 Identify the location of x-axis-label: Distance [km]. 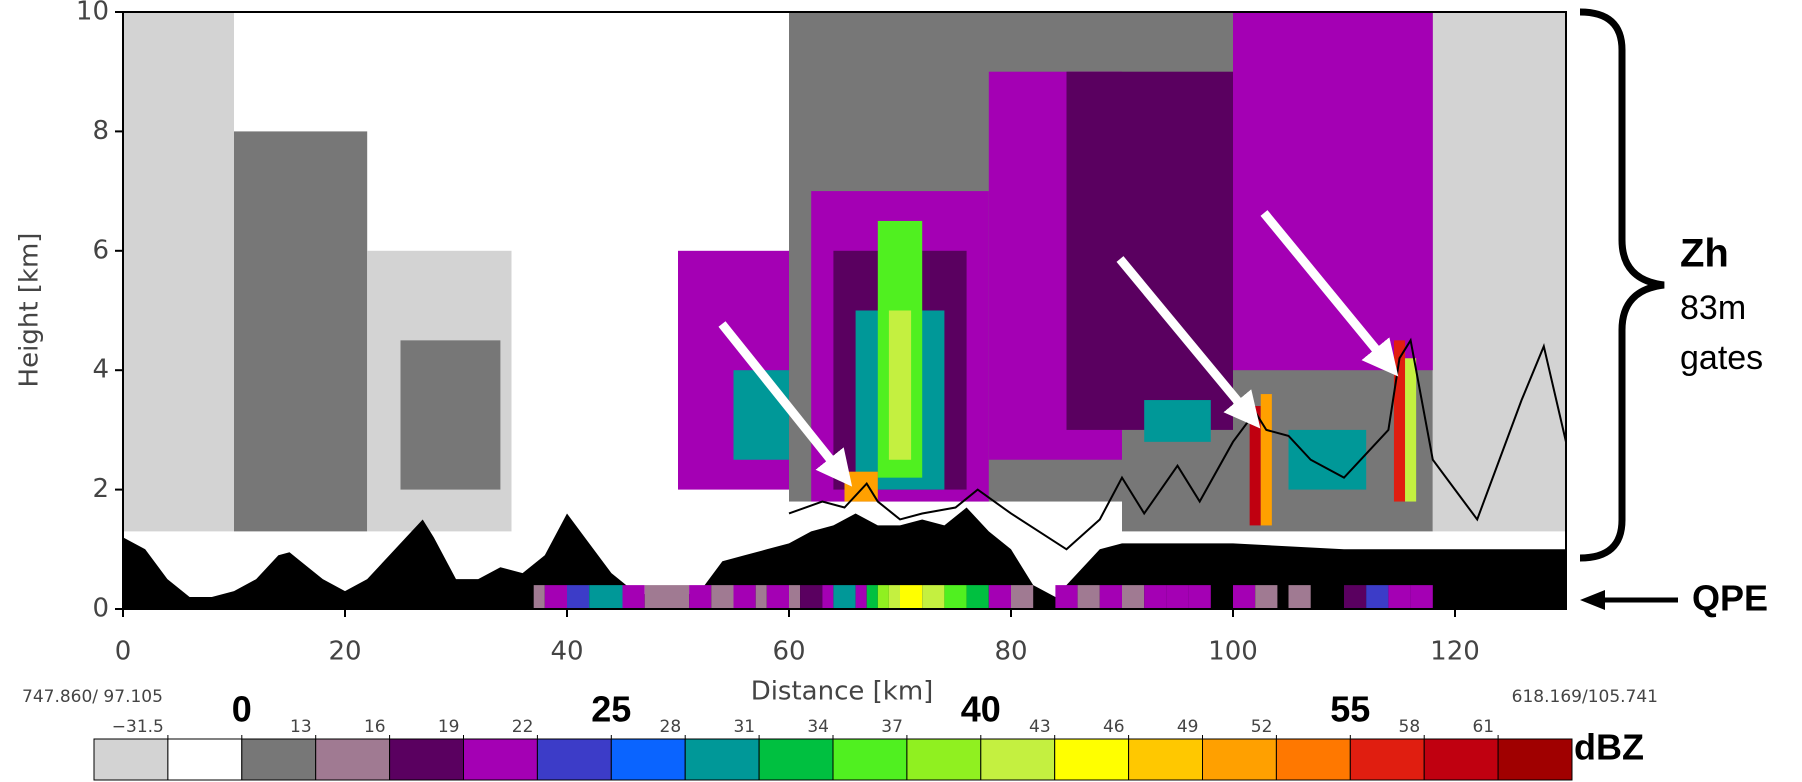
(842, 692).